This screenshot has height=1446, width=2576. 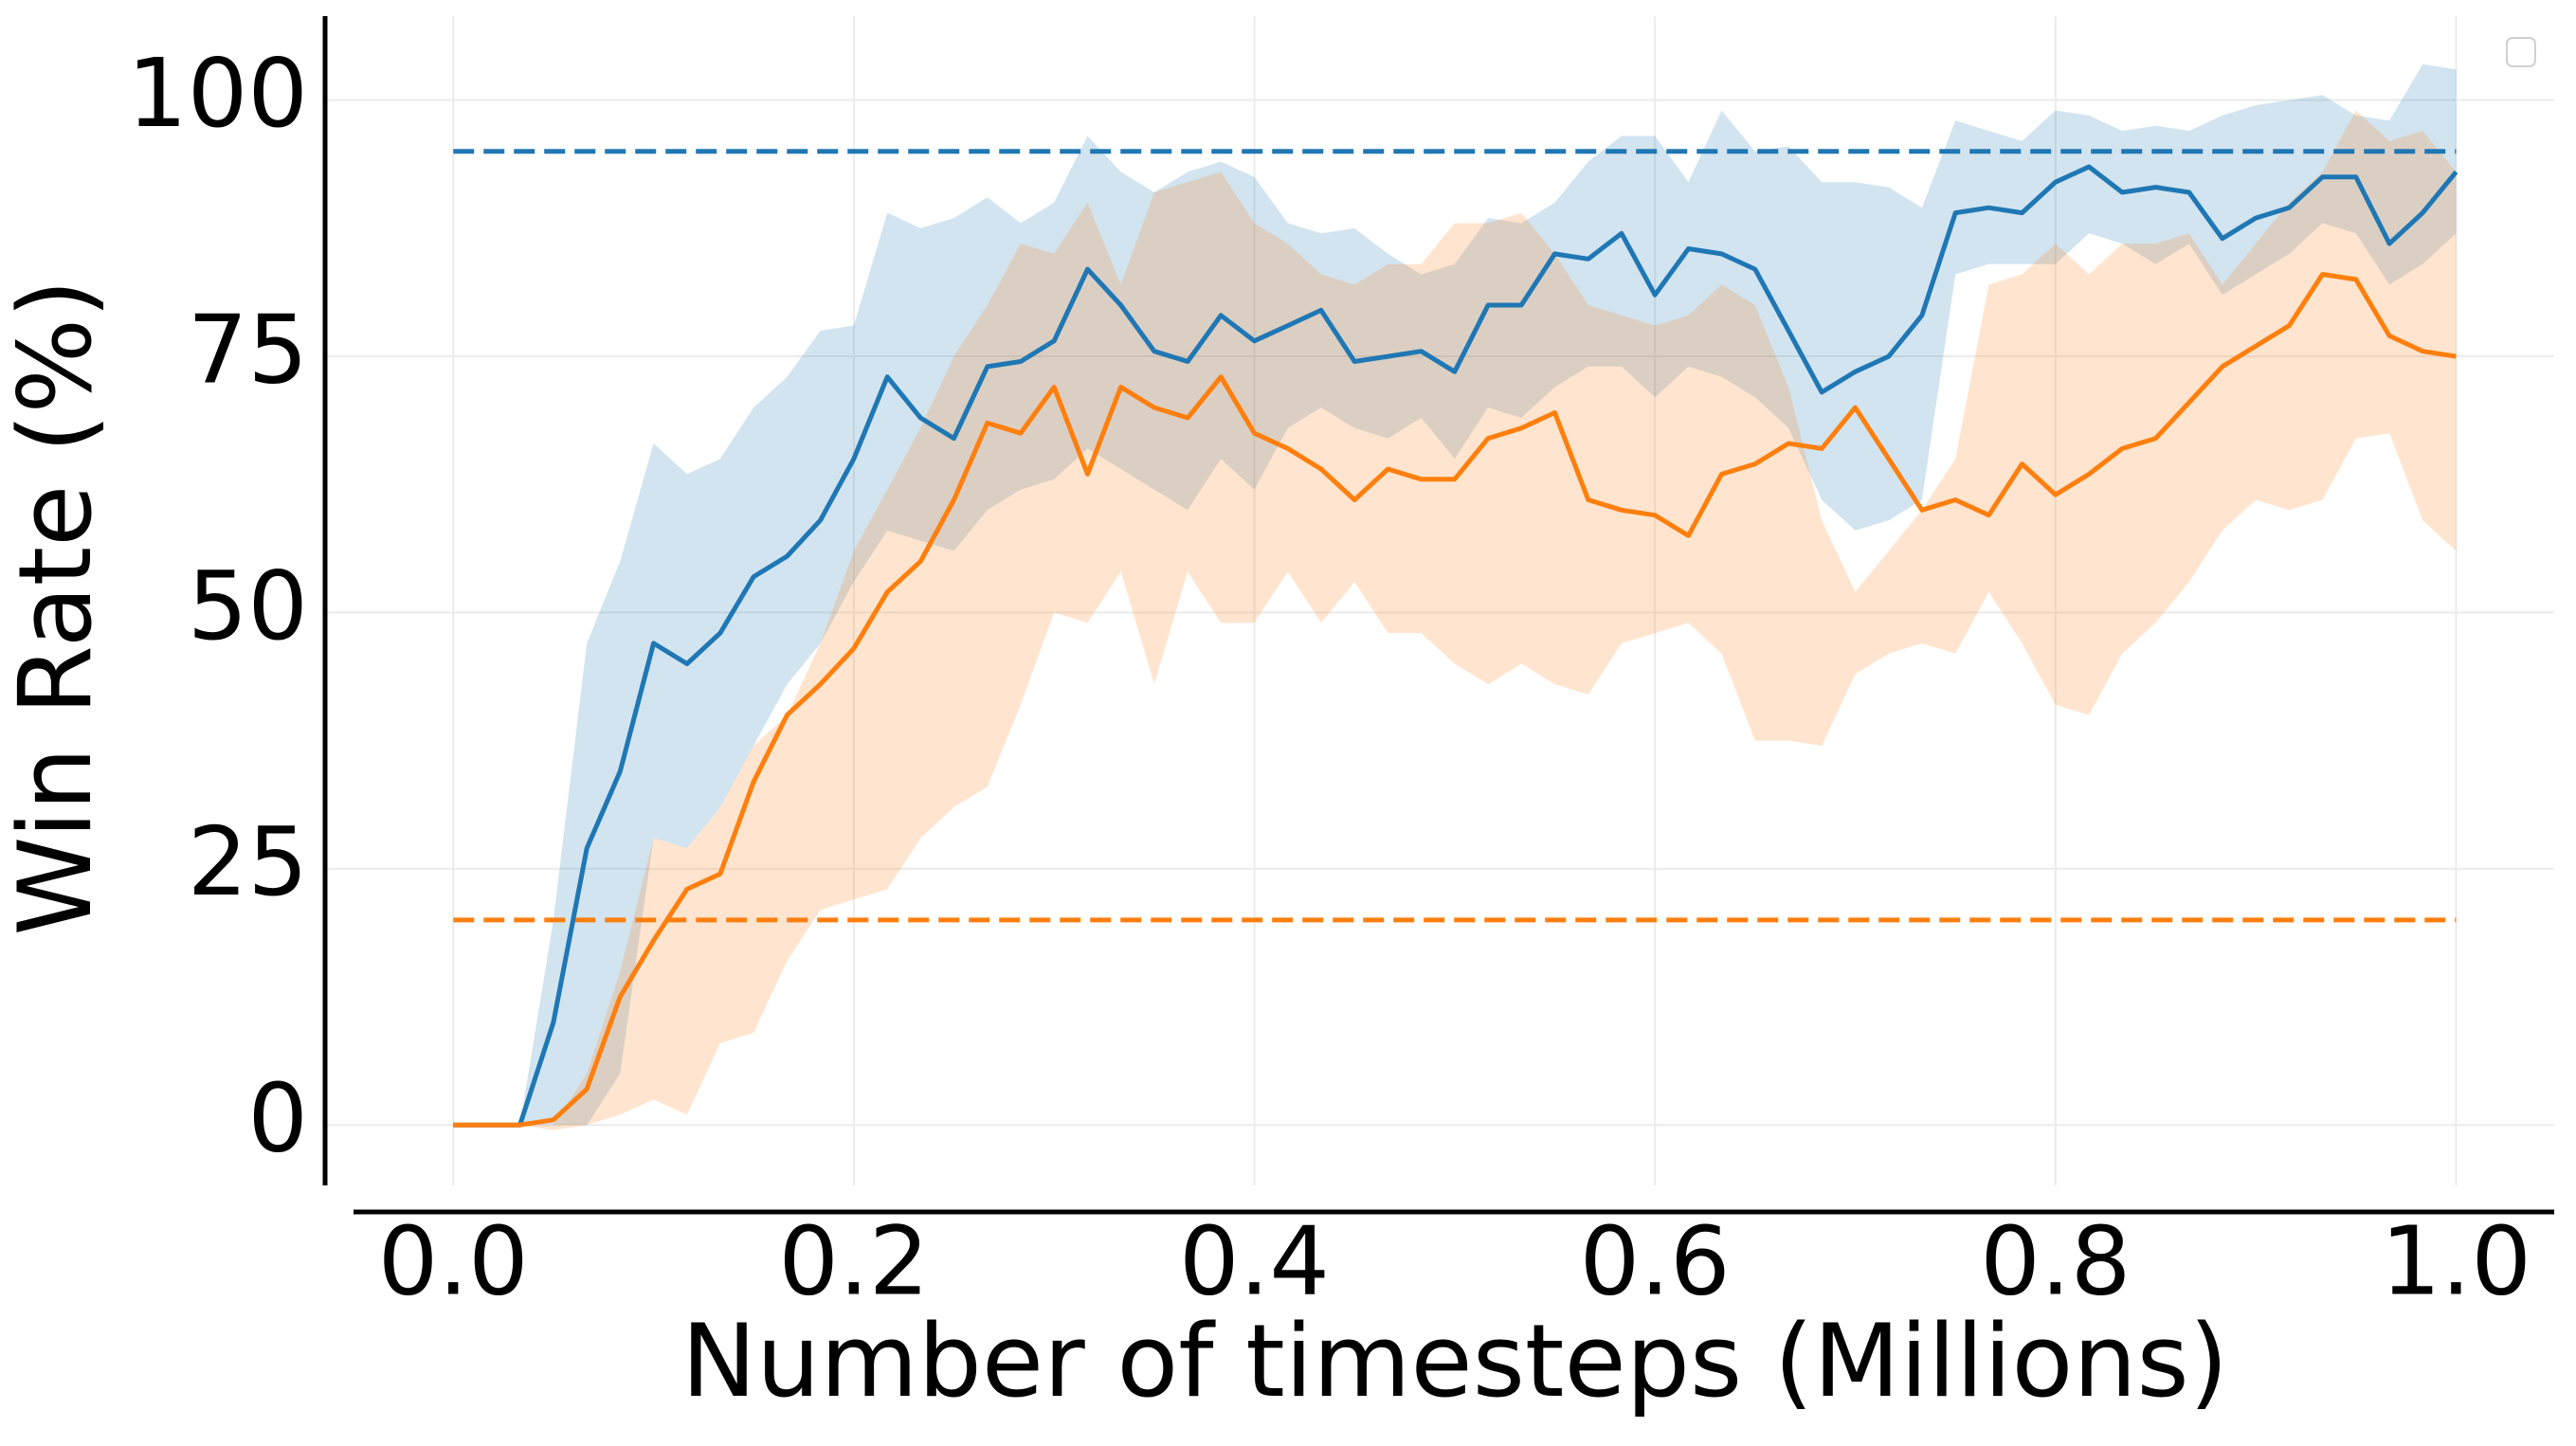 I want to click on y-tick-label: 75, so click(x=248, y=349).